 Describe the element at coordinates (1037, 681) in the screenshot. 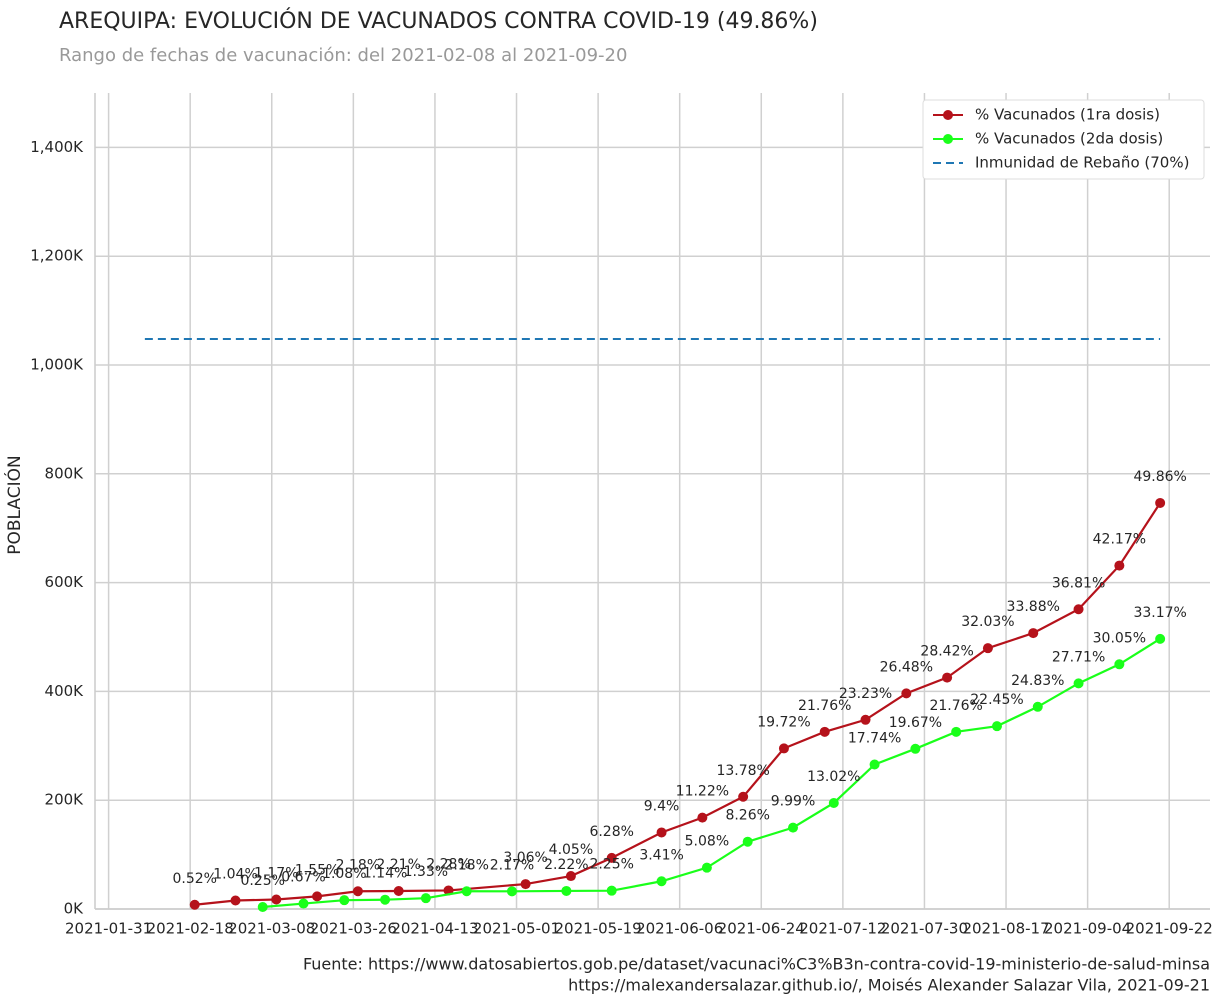

I see `point-label: 24.83%` at that location.